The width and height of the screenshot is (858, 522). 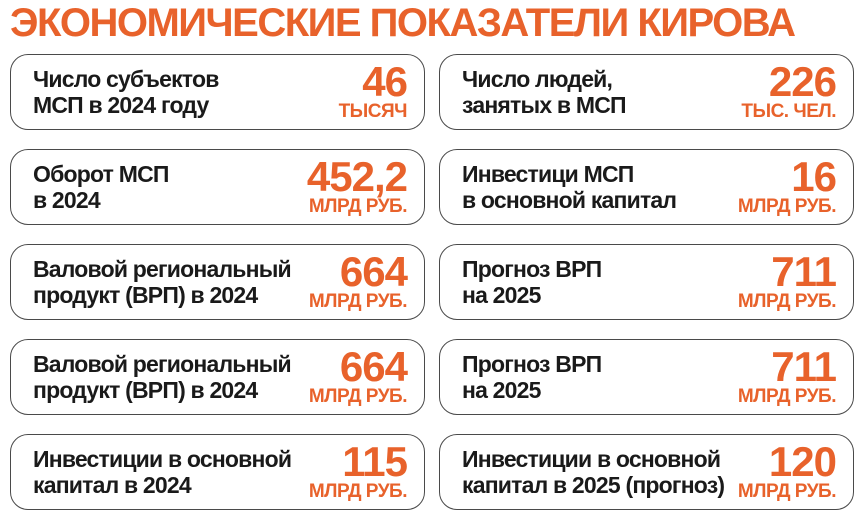 What do you see at coordinates (126, 78) in the screenshot?
I see `card-label-line1: Число субъектов` at bounding box center [126, 78].